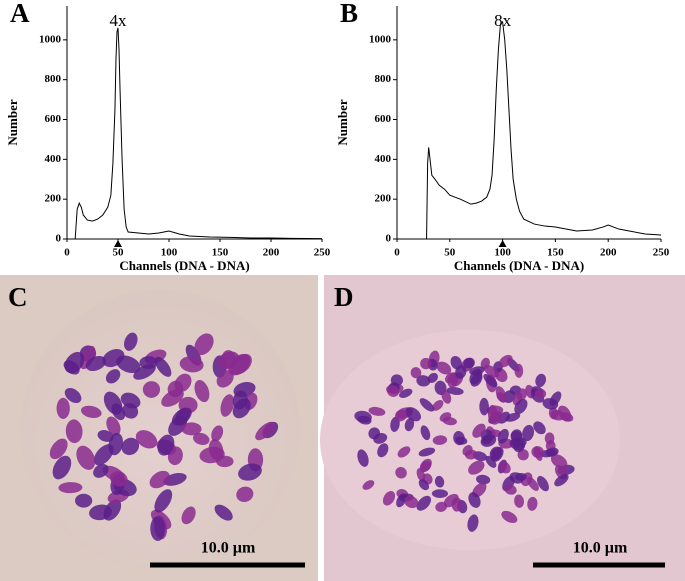 Image resolution: width=685 pixels, height=581 pixels. Describe the element at coordinates (118, 243) in the screenshot. I see `peak-marker` at that location.